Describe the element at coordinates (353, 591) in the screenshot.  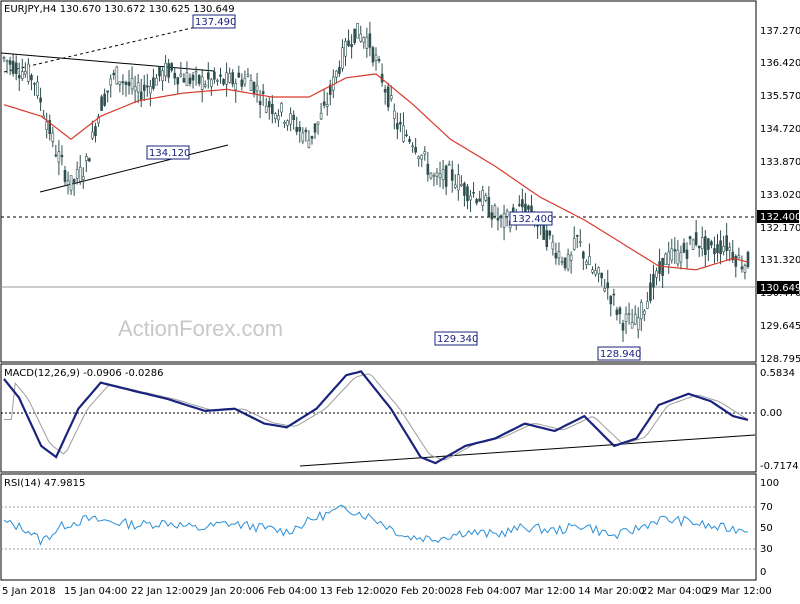
I see `x-tick-label: 13 Feb 12:00` at that location.